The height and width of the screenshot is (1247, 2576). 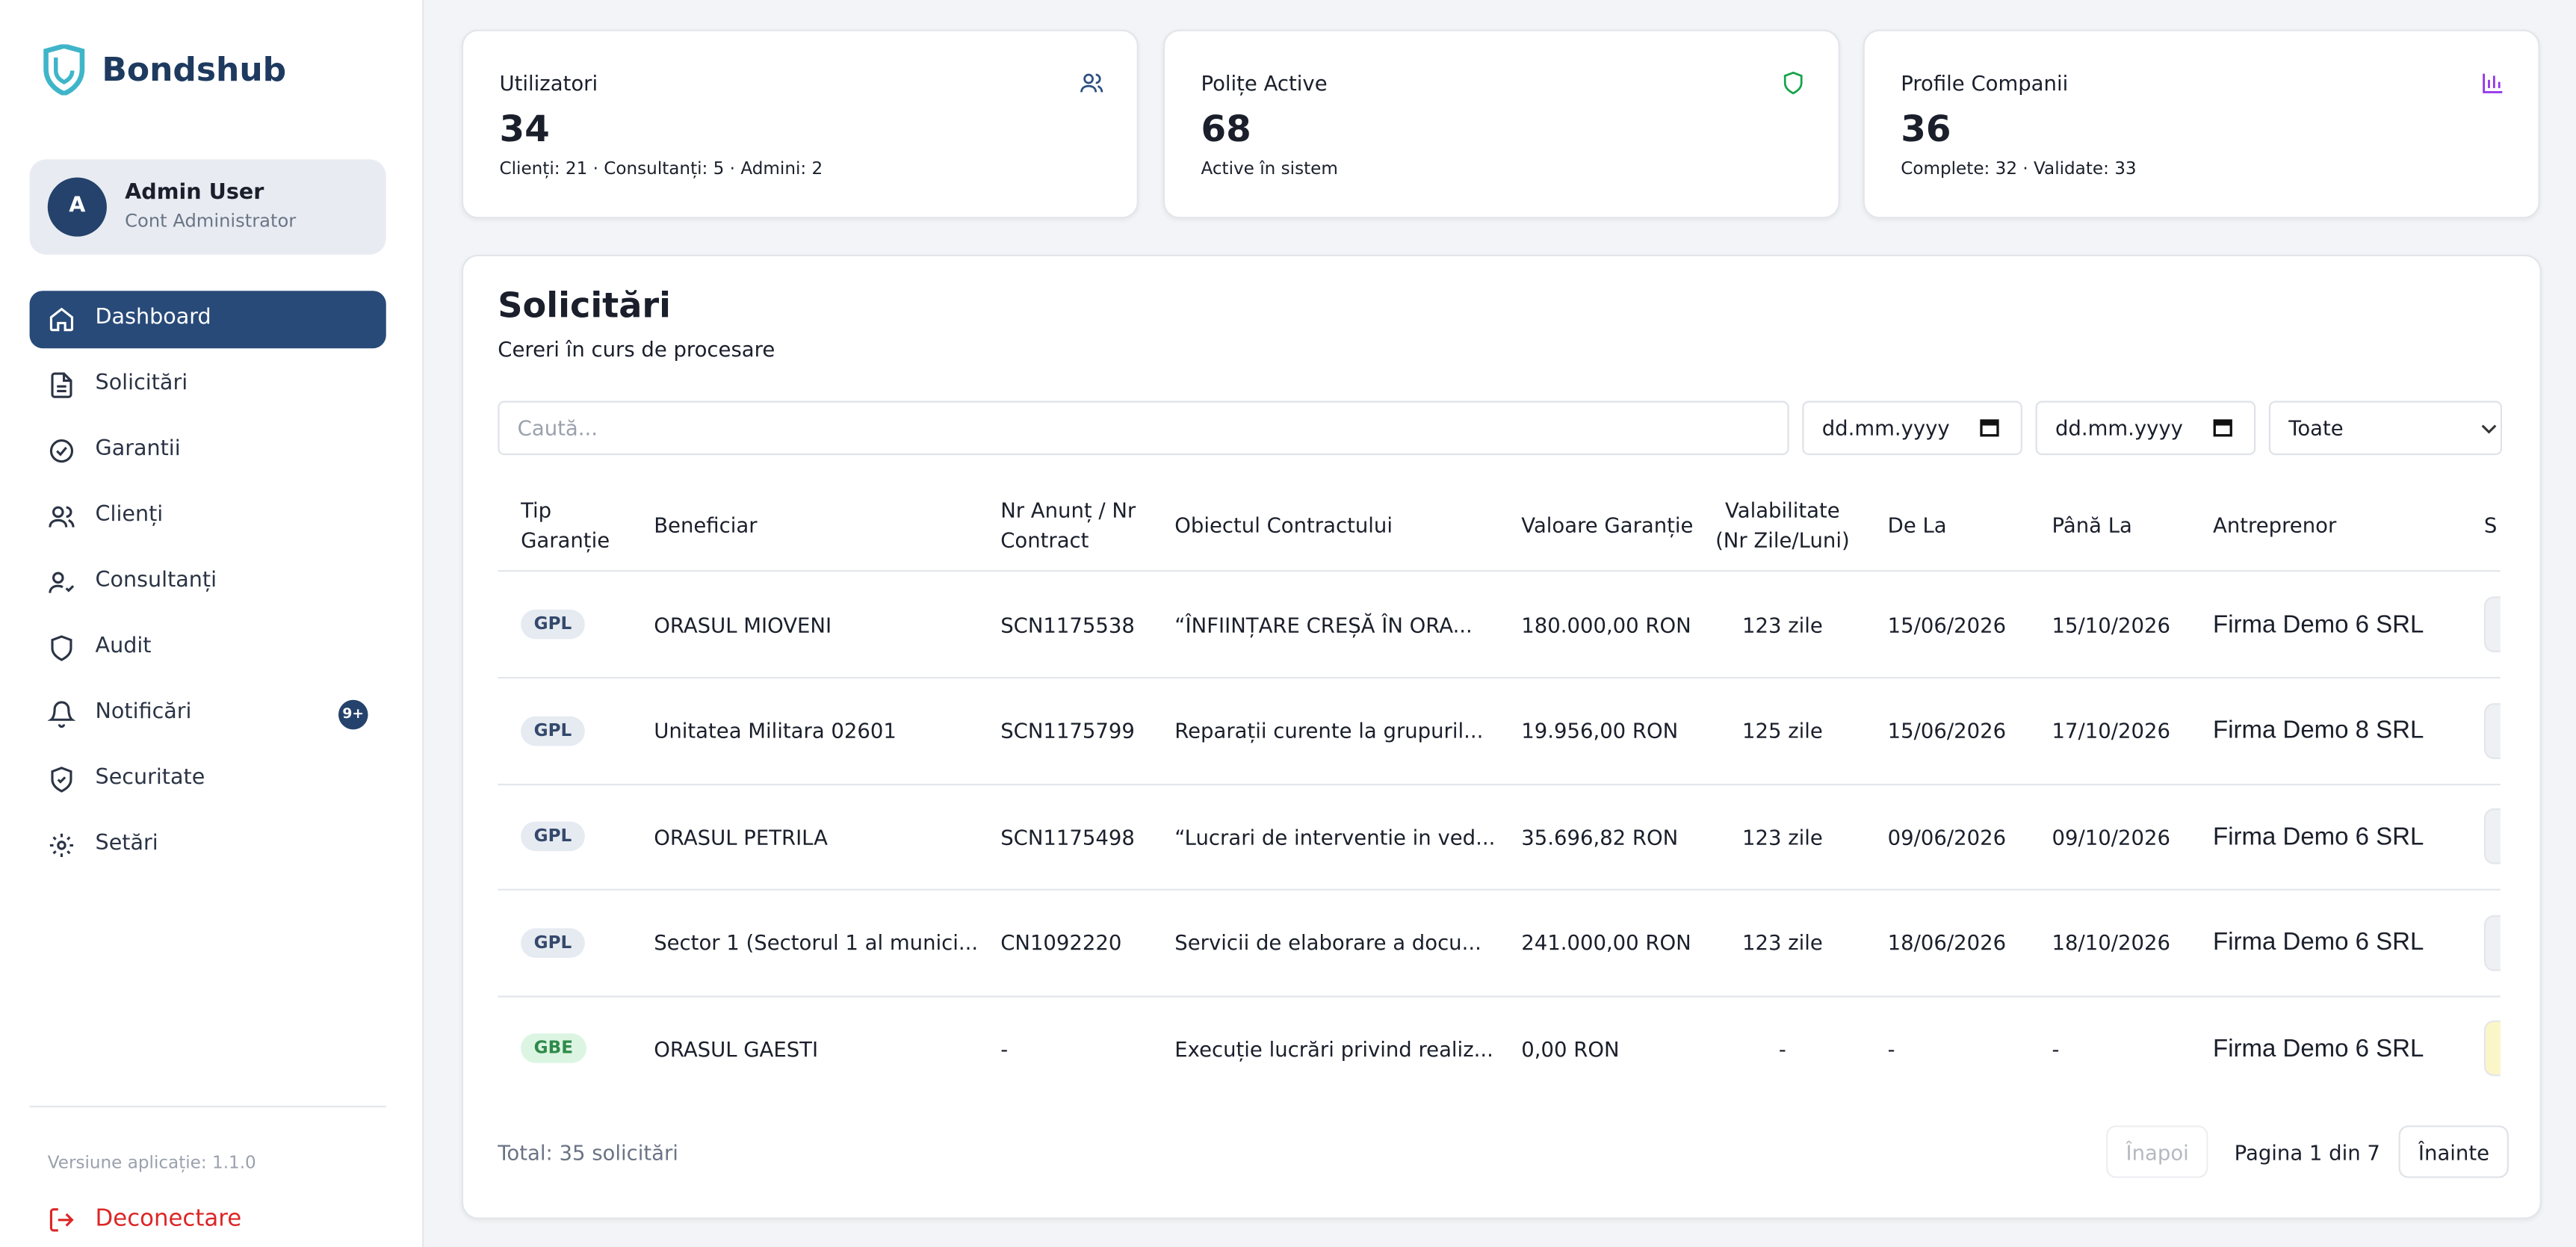 What do you see at coordinates (2157, 1151) in the screenshot?
I see `prev-button: Înapoi` at bounding box center [2157, 1151].